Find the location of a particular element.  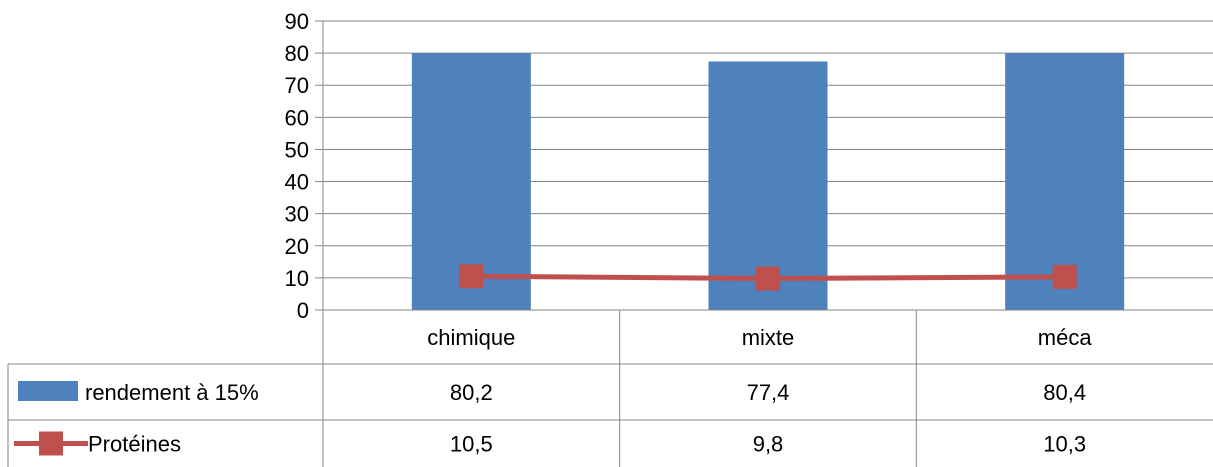

y-axis: 0 10 20 30 40 50 60 70 80 90 is located at coordinates (304, 238).